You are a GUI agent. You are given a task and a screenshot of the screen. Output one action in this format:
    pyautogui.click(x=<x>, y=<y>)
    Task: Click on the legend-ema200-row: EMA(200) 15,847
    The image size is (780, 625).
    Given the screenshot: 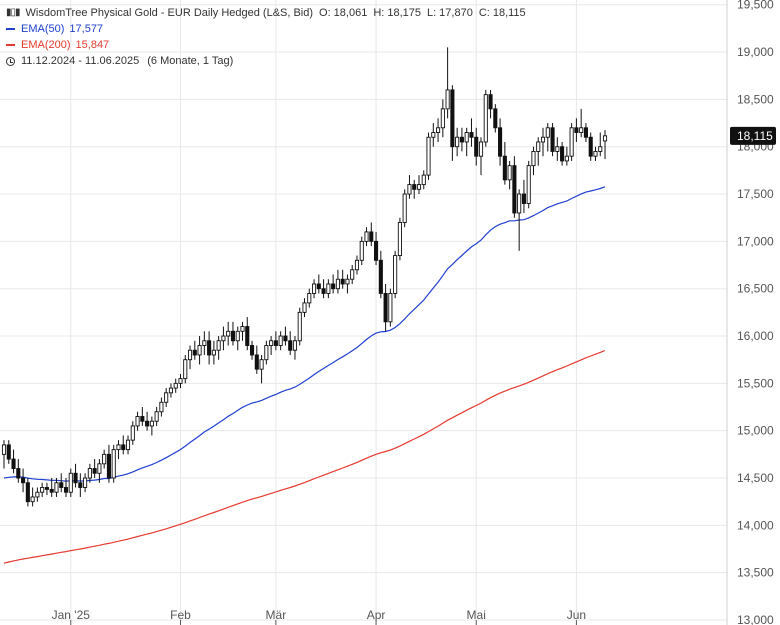 What is the action you would take?
    pyautogui.click(x=266, y=45)
    